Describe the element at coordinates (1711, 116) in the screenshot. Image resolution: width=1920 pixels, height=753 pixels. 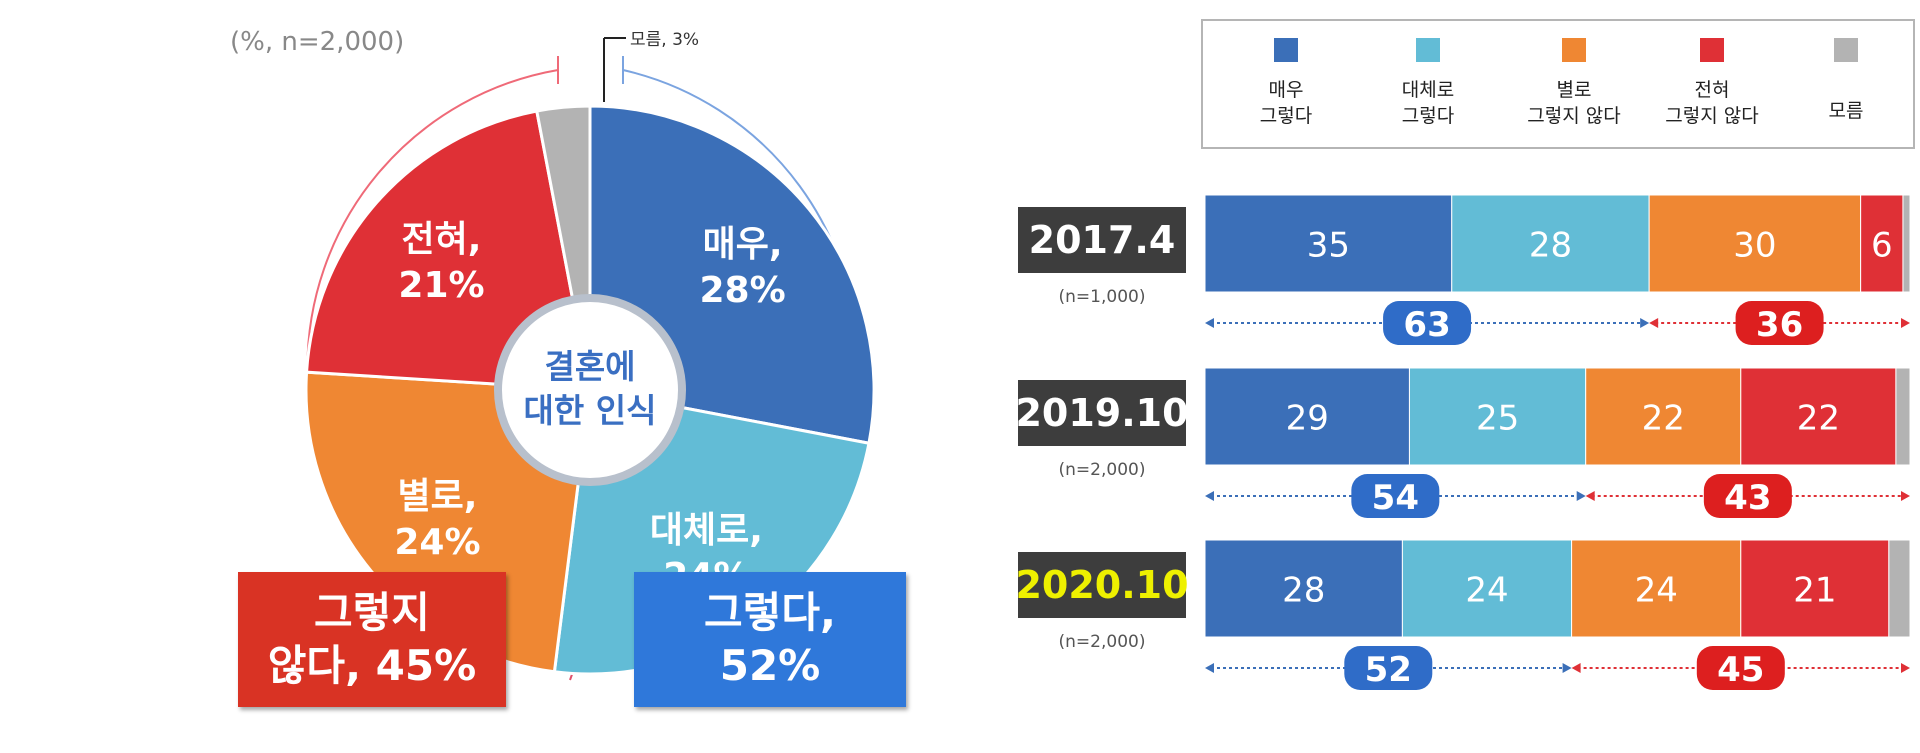
I see `legend-label-not-at-all: 그렇지 않다` at that location.